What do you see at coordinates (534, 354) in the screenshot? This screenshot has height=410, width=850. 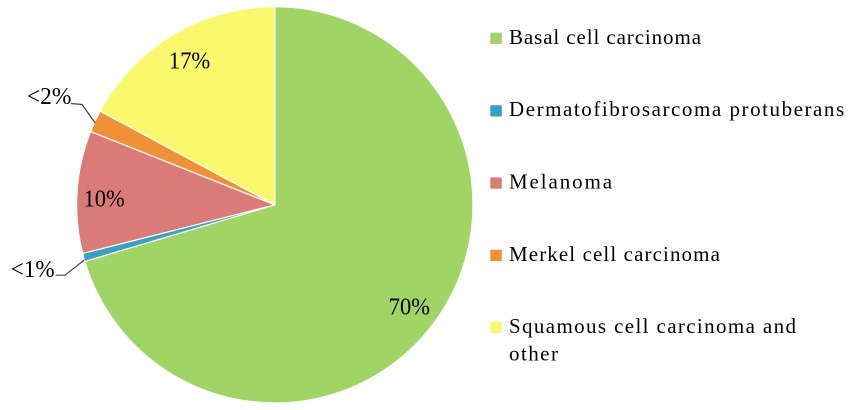 I see `svg-text: other` at bounding box center [534, 354].